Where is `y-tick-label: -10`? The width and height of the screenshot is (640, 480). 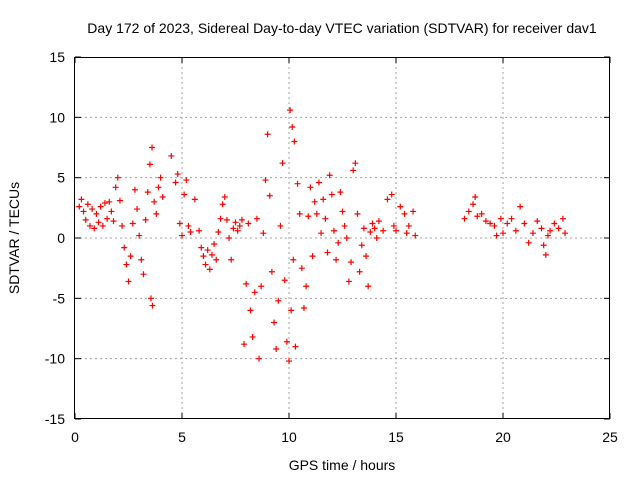
y-tick-label: -10 is located at coordinates (55, 359).